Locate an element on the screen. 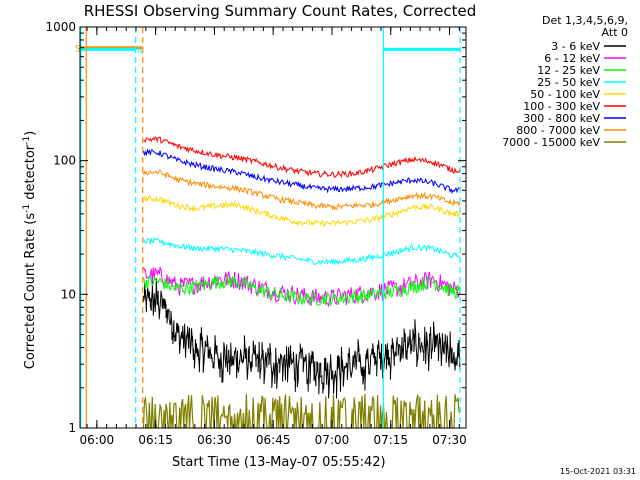  x-tick-label: 07:30 is located at coordinates (449, 440).